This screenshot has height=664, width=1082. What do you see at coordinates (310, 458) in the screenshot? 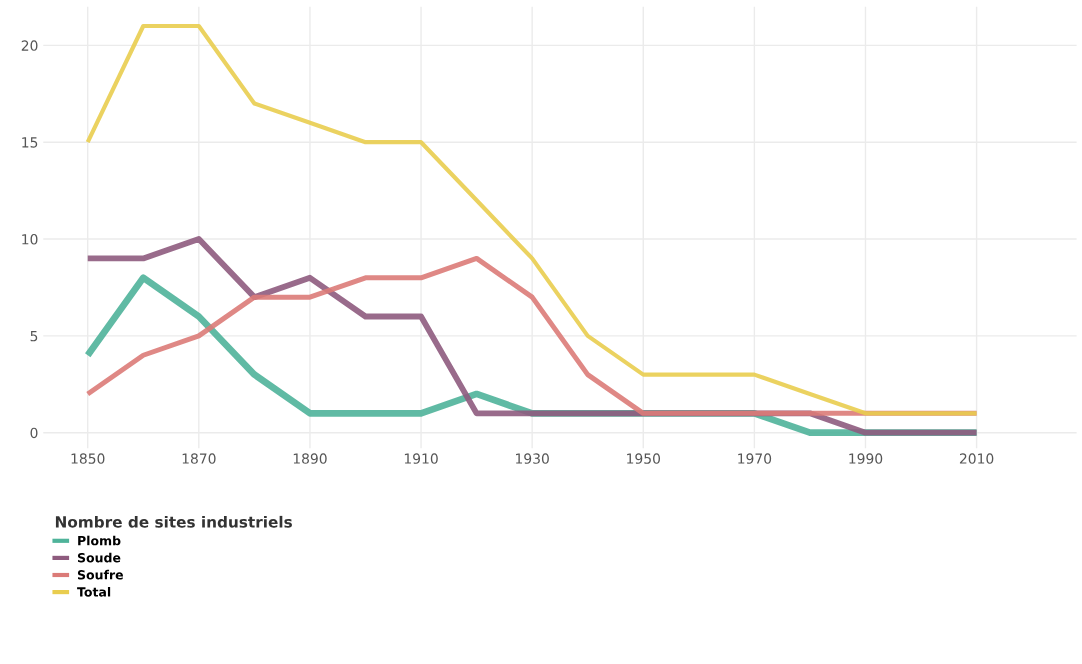
I see `x-tick-label: 1890` at bounding box center [310, 458].